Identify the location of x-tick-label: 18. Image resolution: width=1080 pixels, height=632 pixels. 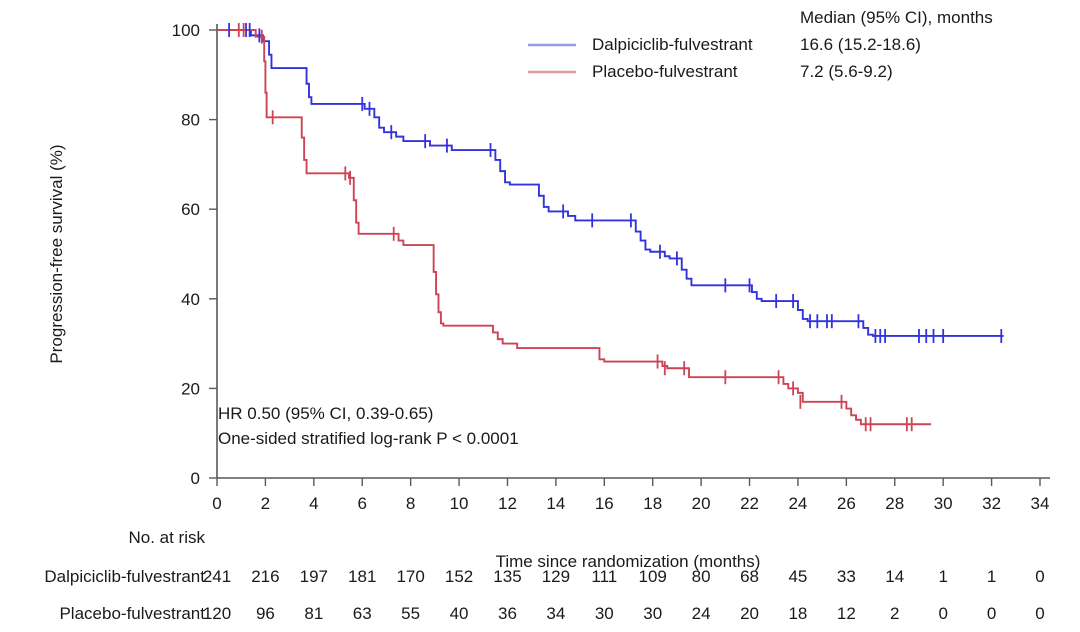
(652, 503).